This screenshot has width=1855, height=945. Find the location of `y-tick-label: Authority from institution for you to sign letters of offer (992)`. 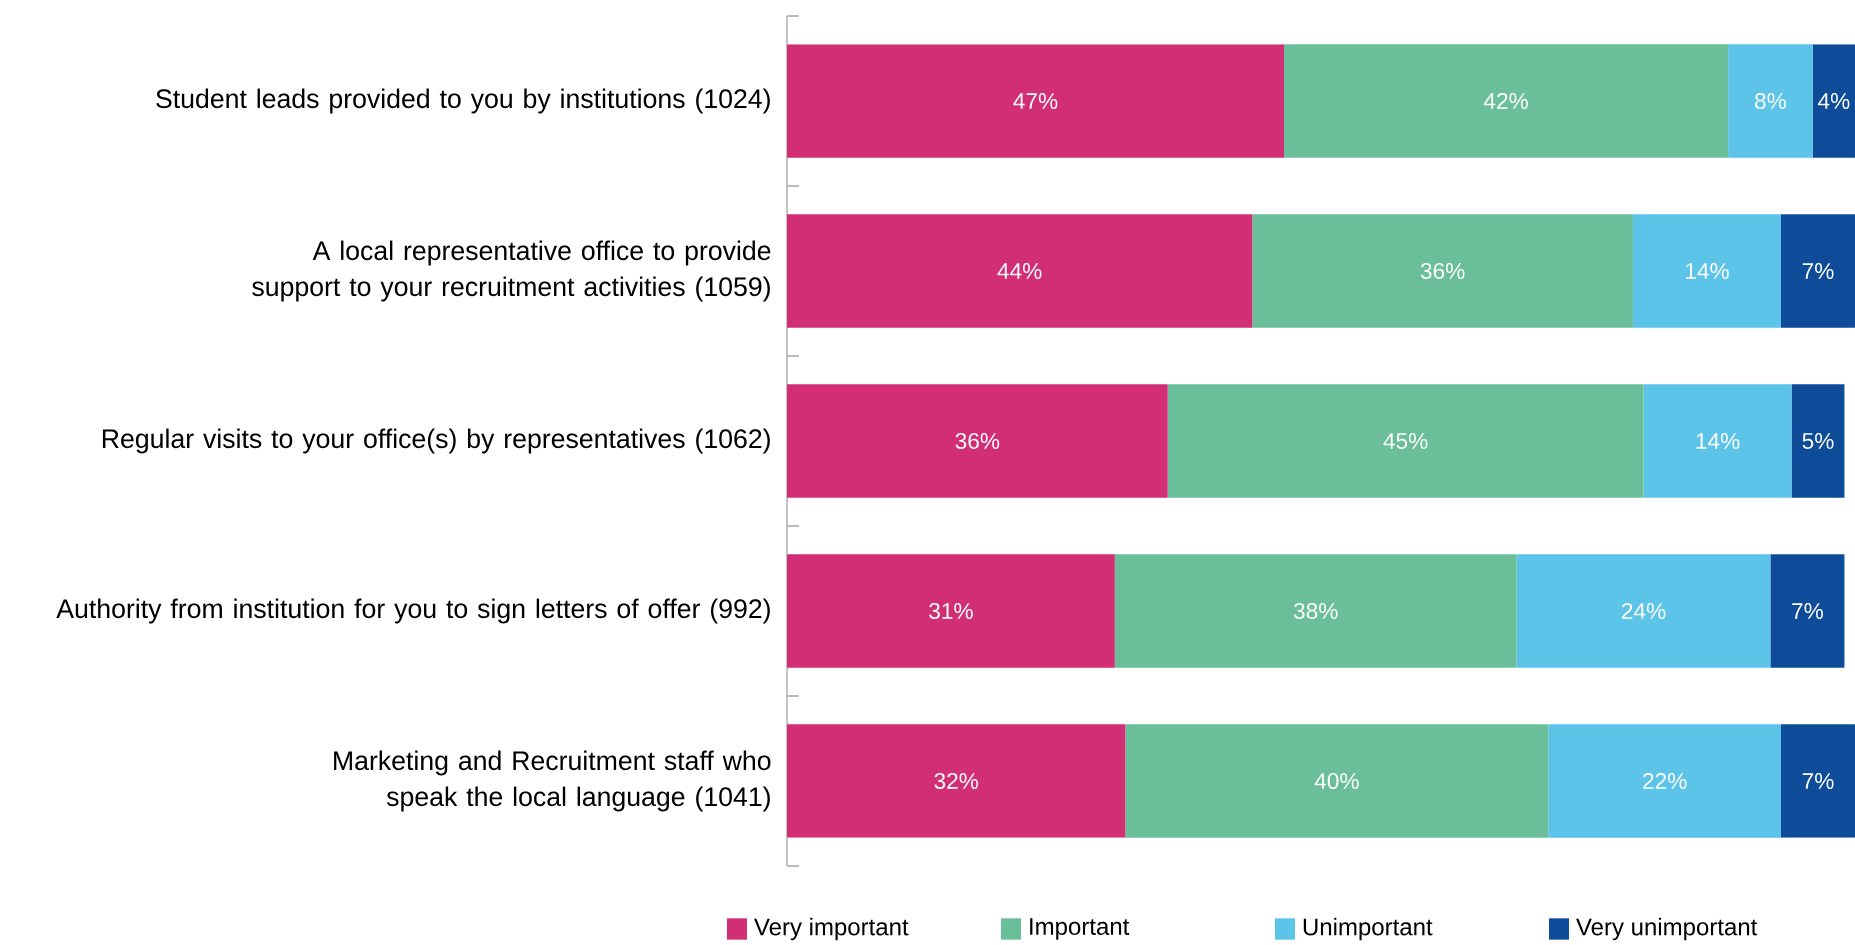

y-tick-label: Authority from institution for you to sign letters of offer (992) is located at coordinates (413, 611).